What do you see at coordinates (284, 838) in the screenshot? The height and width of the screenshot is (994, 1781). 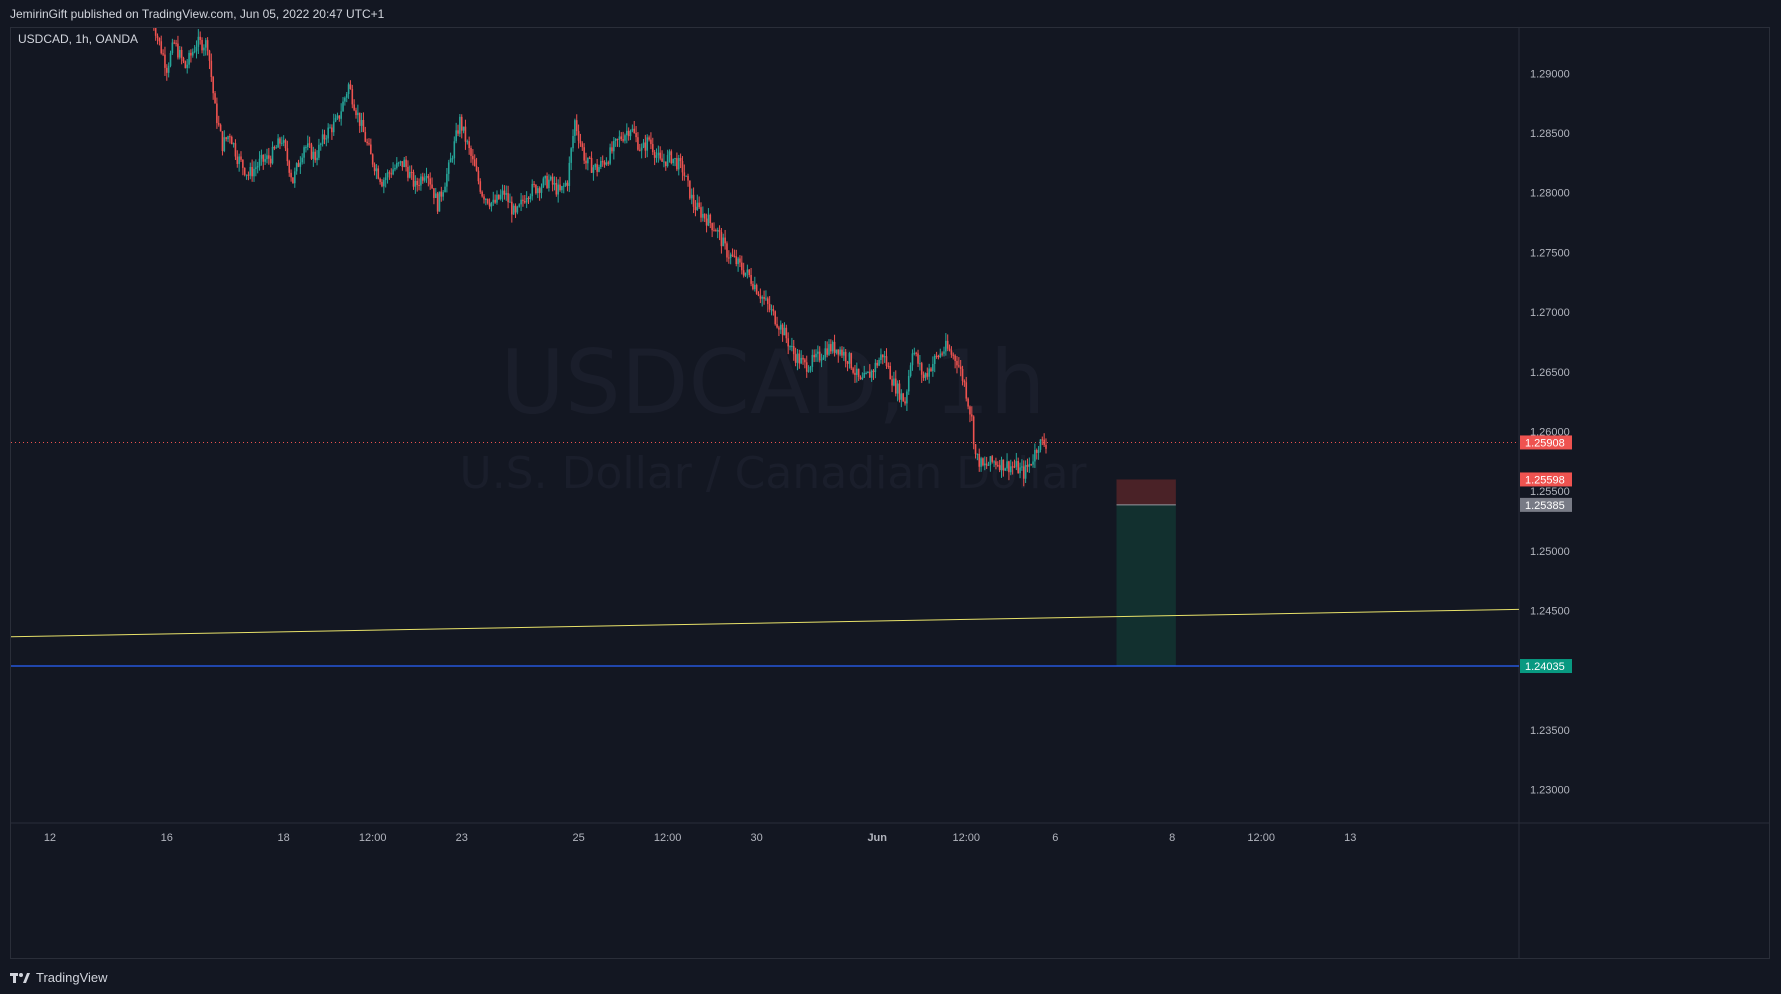 I see `time-tick-label: 18` at bounding box center [284, 838].